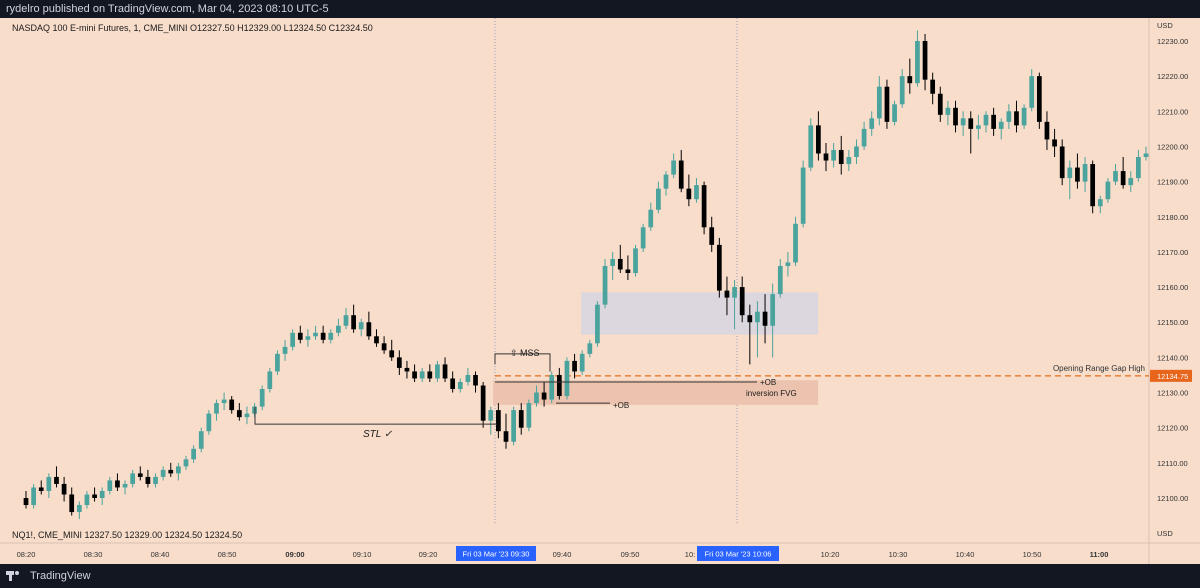 This screenshot has height=588, width=1200. I want to click on order-block-zone, so click(700, 313).